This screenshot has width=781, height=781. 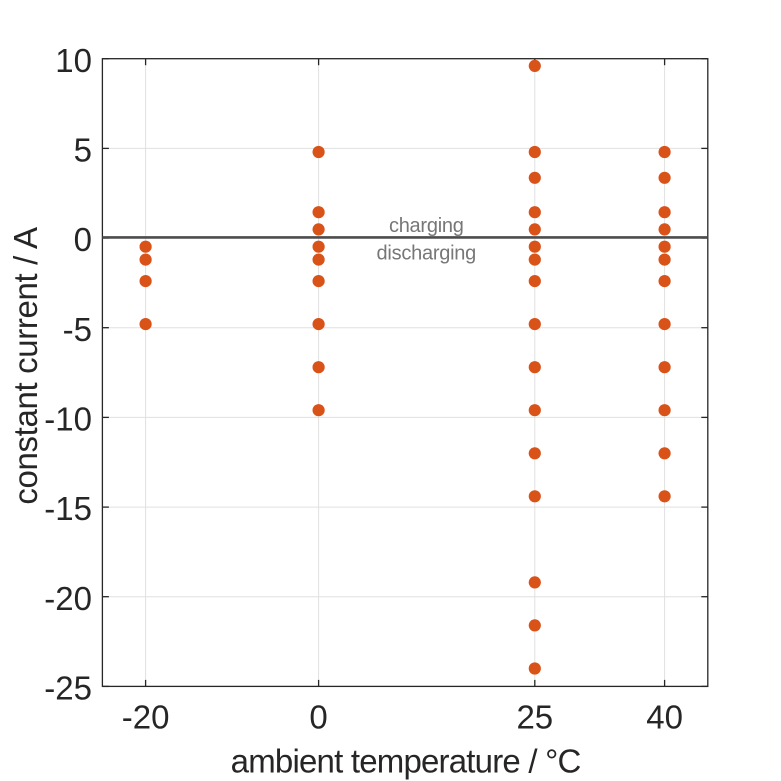 I want to click on svg-text: 10, so click(x=73, y=60).